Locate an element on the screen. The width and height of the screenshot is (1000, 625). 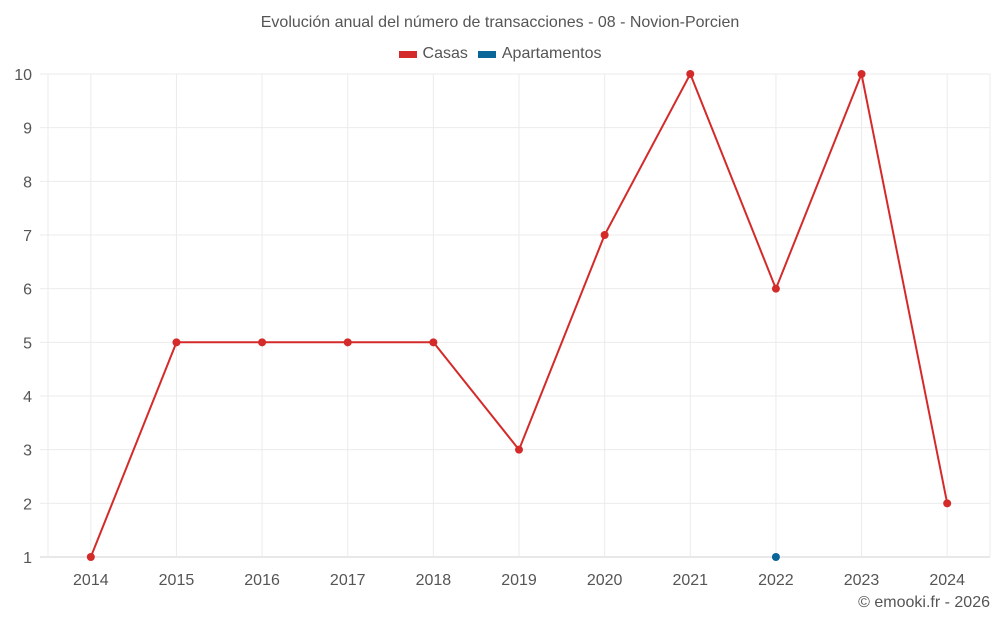
y-tick-label: 4 is located at coordinates (27, 397).